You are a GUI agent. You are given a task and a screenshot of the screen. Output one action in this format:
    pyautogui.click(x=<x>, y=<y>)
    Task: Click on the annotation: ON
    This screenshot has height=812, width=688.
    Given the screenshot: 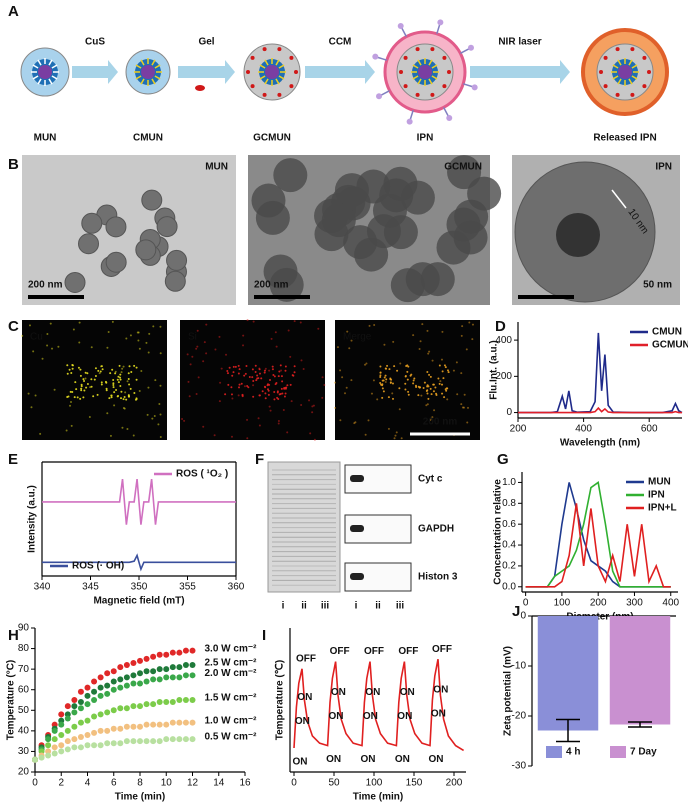 What is the action you would take?
    pyautogui.click(x=338, y=692)
    